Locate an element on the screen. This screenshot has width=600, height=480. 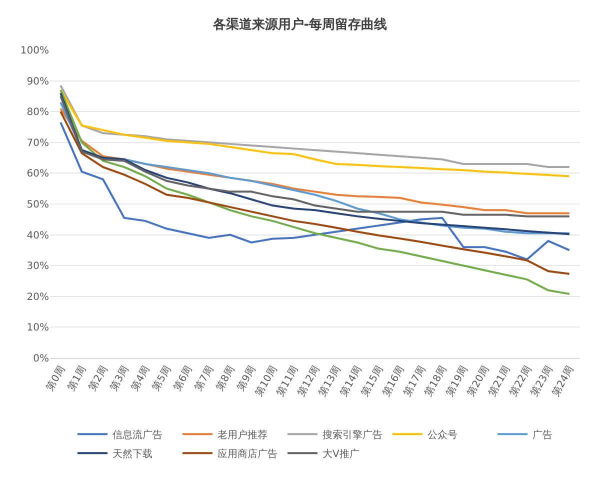
x-tick-label: 第7周 is located at coordinates (204, 378).